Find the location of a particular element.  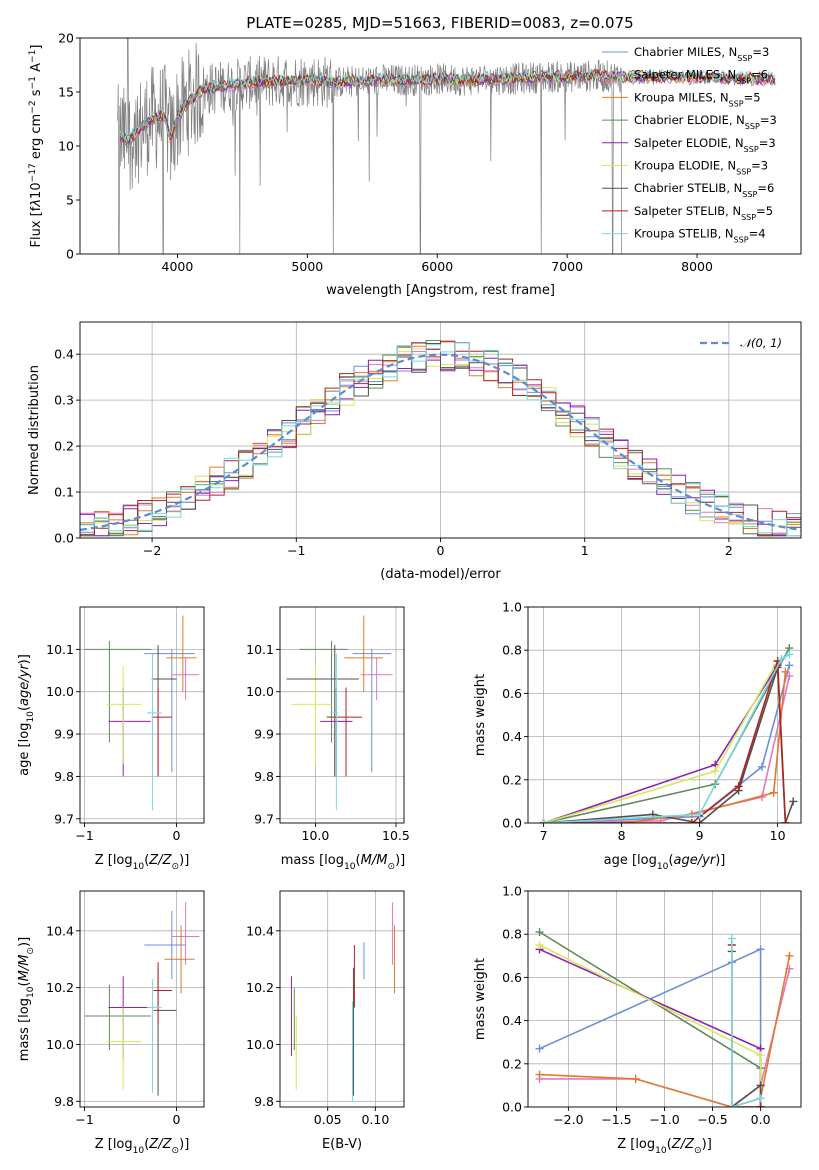

x-tick-label: 4000 is located at coordinates (178, 266).